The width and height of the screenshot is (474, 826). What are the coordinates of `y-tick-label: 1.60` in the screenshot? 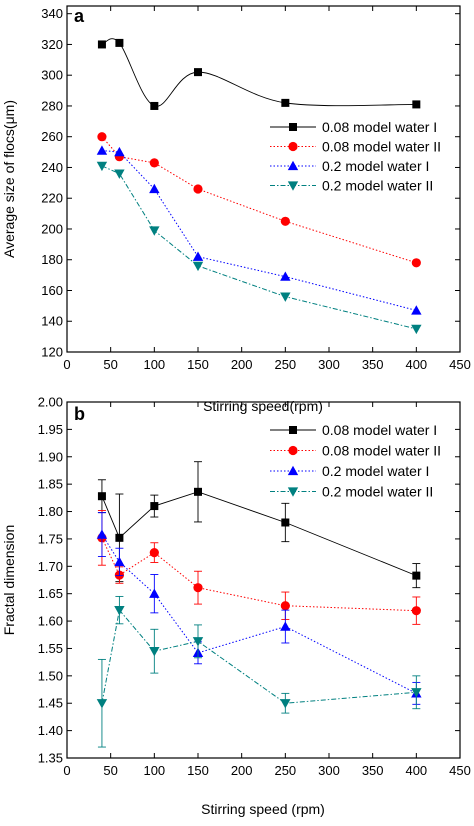 It's located at (50, 621).